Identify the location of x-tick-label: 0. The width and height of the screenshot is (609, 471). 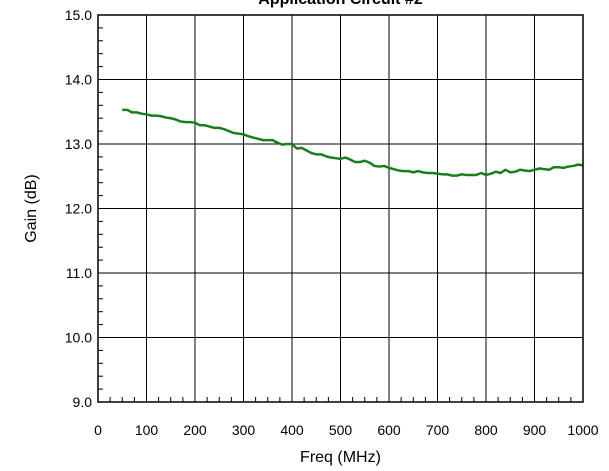
(98, 430).